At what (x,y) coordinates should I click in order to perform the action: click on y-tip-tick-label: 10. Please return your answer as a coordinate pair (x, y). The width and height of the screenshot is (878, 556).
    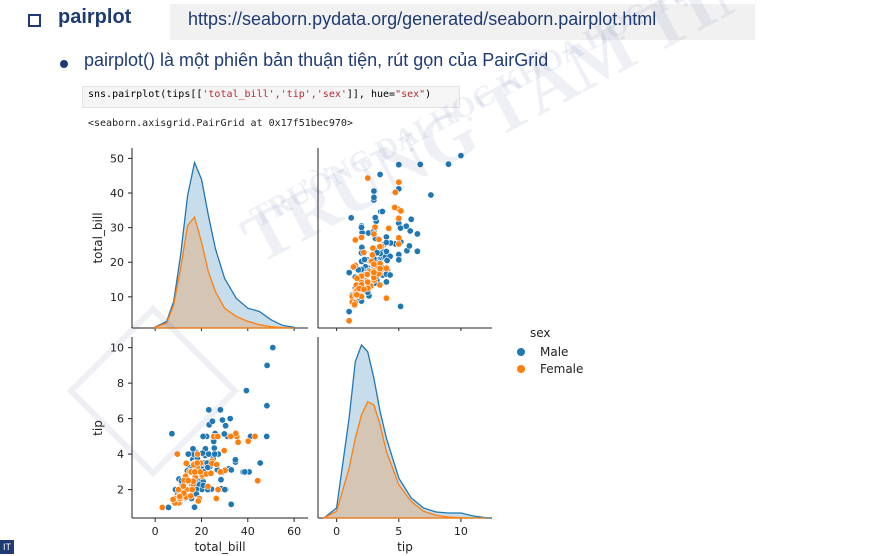
    Looking at the image, I should click on (117, 348).